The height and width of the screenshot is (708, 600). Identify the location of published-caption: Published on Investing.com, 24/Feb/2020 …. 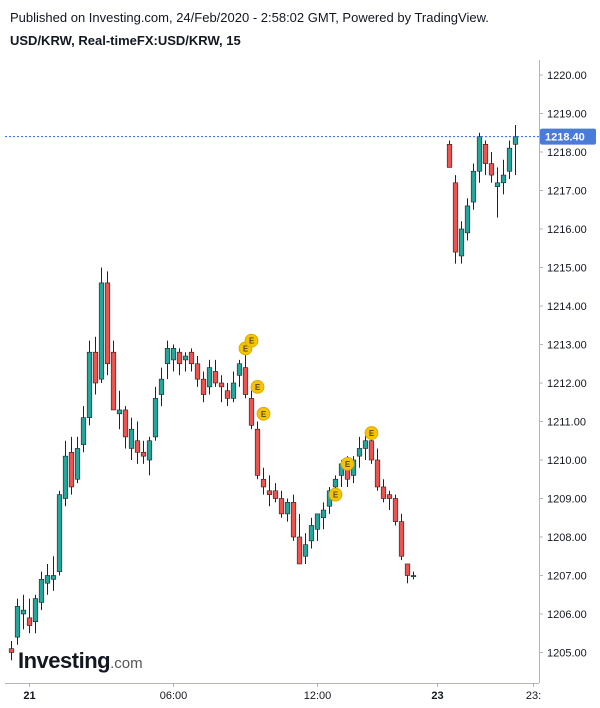
(249, 17).